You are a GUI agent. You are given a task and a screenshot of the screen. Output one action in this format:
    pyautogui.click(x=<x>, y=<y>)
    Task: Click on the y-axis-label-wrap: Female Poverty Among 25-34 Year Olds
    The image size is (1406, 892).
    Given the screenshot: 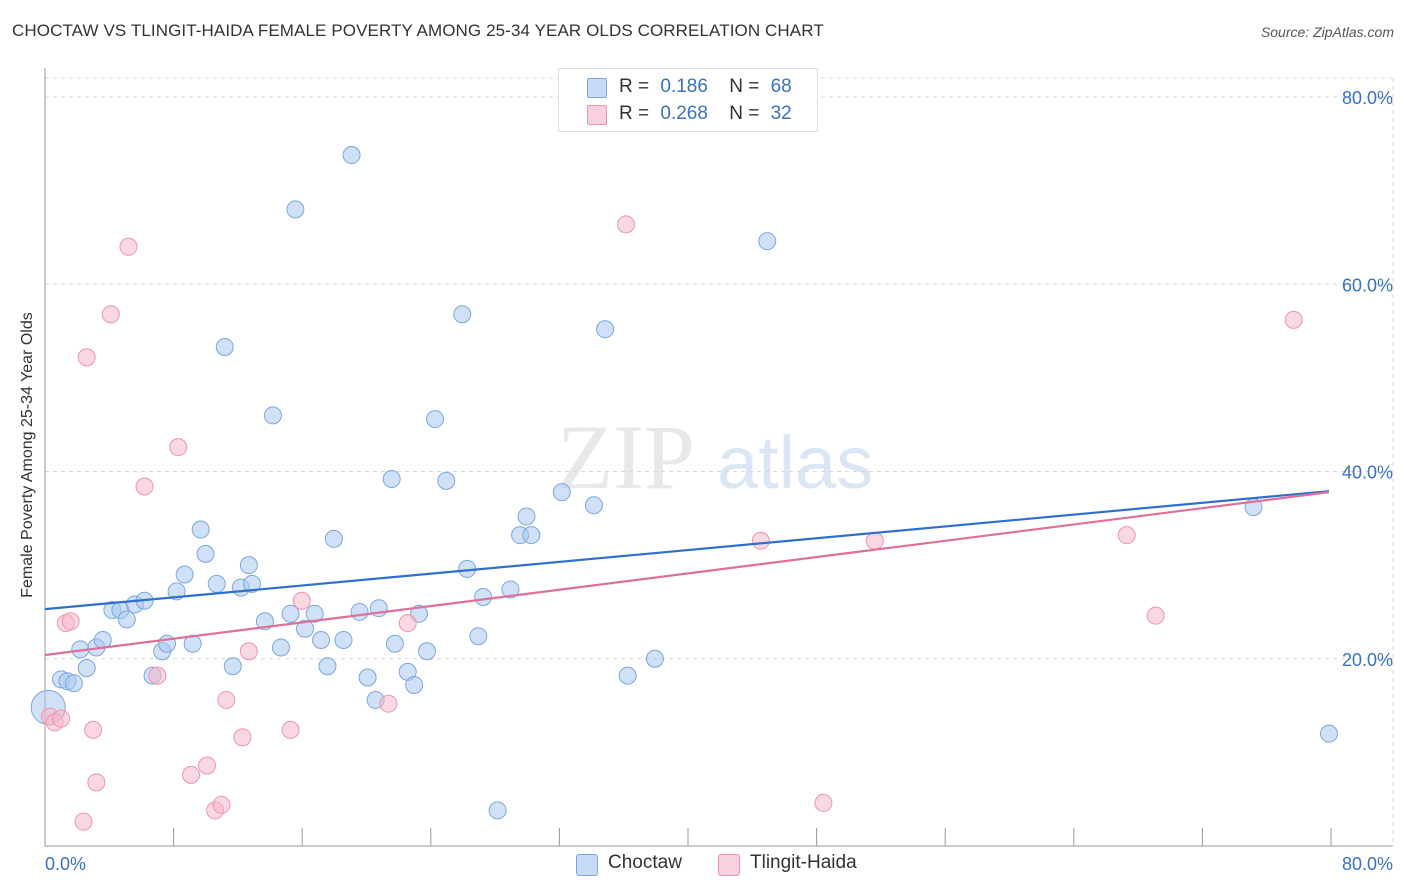 What is the action you would take?
    pyautogui.click(x=28, y=446)
    